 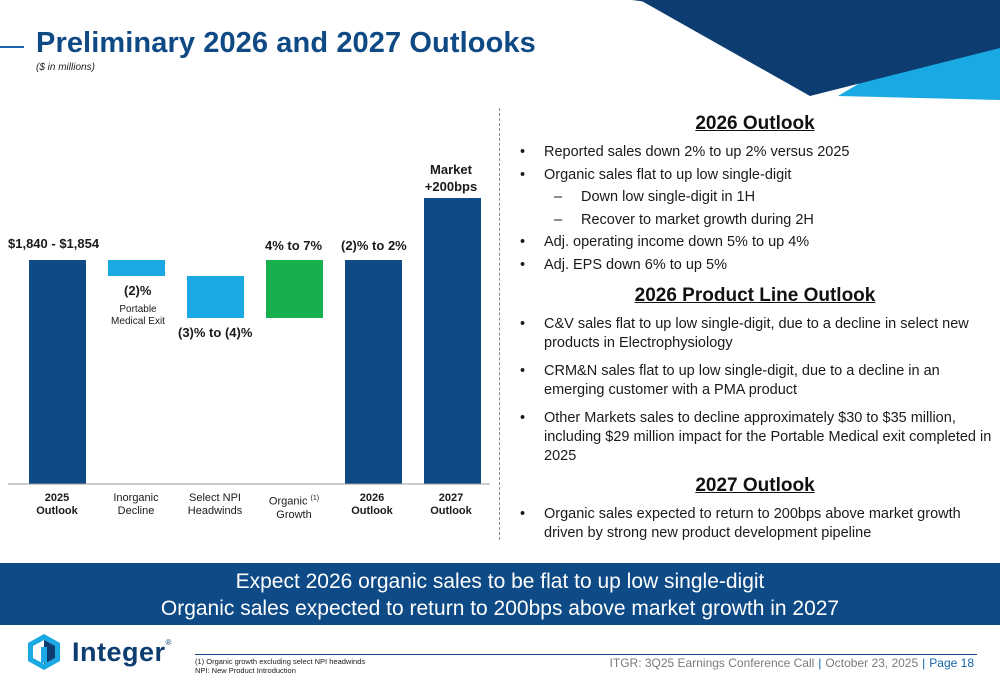 I want to click on value-label-2027-line1: Market, so click(x=451, y=169).